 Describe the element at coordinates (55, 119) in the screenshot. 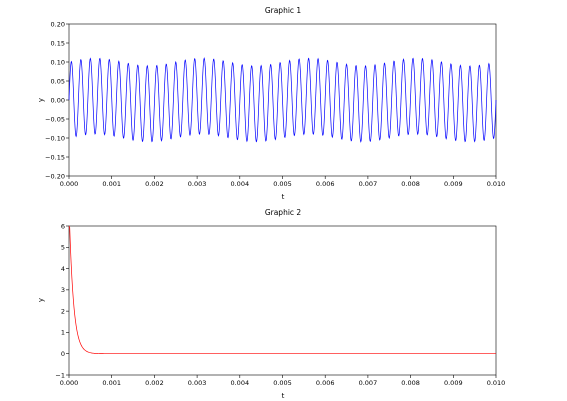

I see `chart-1-y-tick-label: −0.05` at that location.